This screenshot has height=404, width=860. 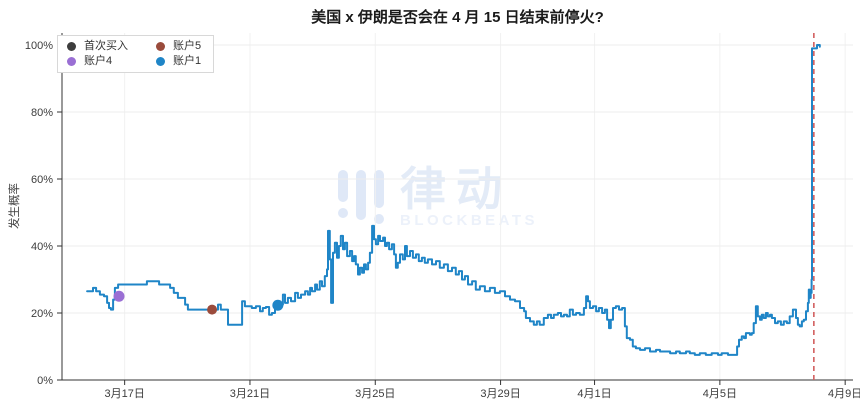 What do you see at coordinates (136, 54) in the screenshot?
I see `legend: 首次买入 账户5 账户4 账户1` at bounding box center [136, 54].